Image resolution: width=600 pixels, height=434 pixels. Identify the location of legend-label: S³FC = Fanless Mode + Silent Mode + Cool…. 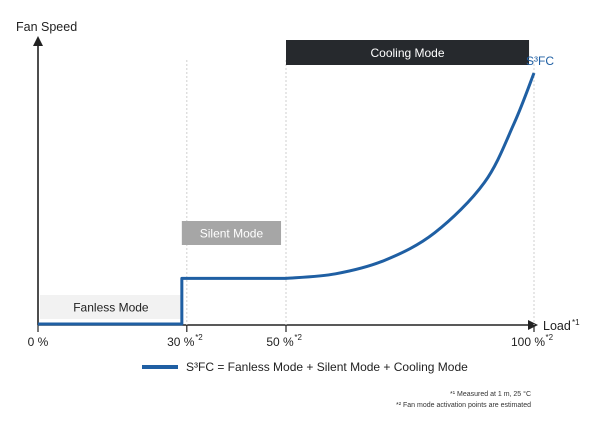
(327, 367).